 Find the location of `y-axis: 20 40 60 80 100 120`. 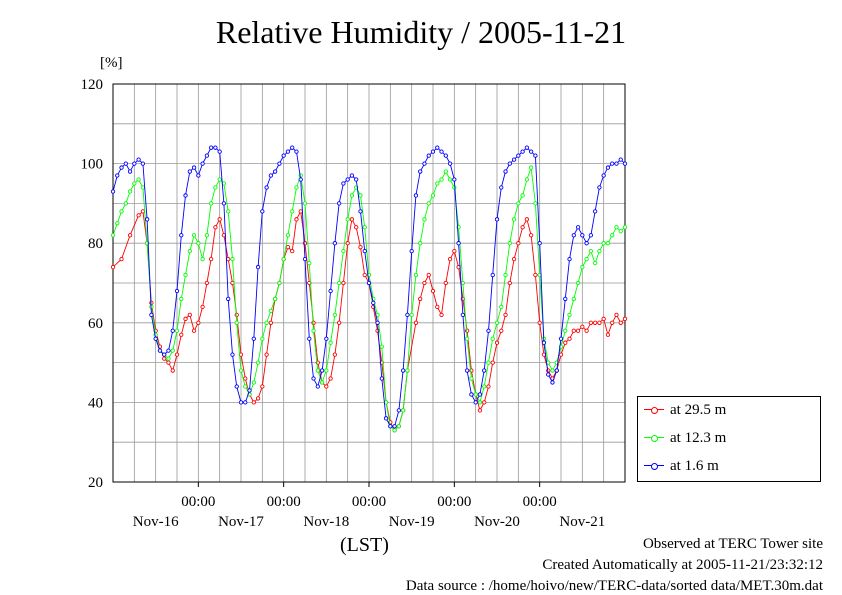

y-axis: 20 40 60 80 100 120 is located at coordinates (92, 284).